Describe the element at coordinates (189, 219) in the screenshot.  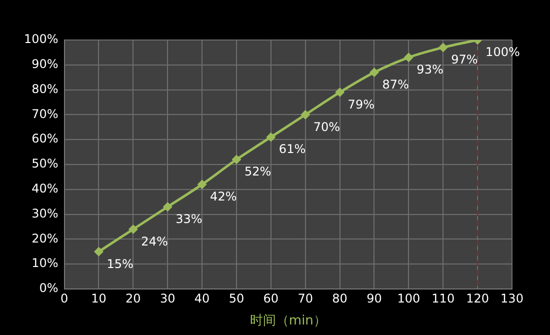
I see `data-label: 33%` at that location.